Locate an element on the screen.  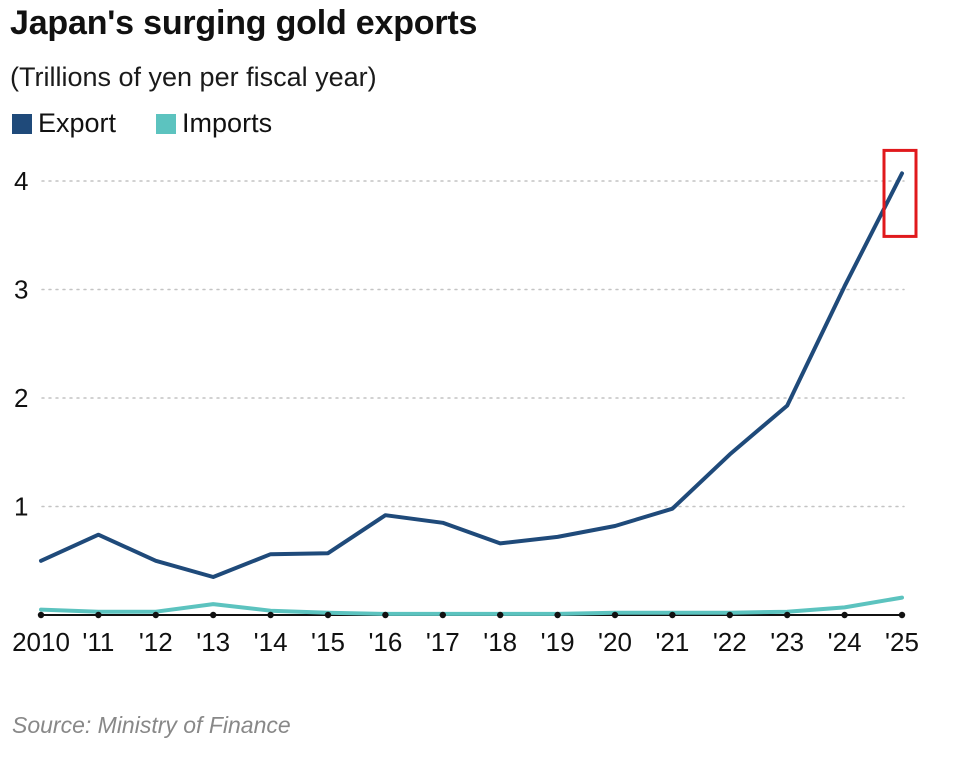
legend-item-export: Export is located at coordinates (64, 123).